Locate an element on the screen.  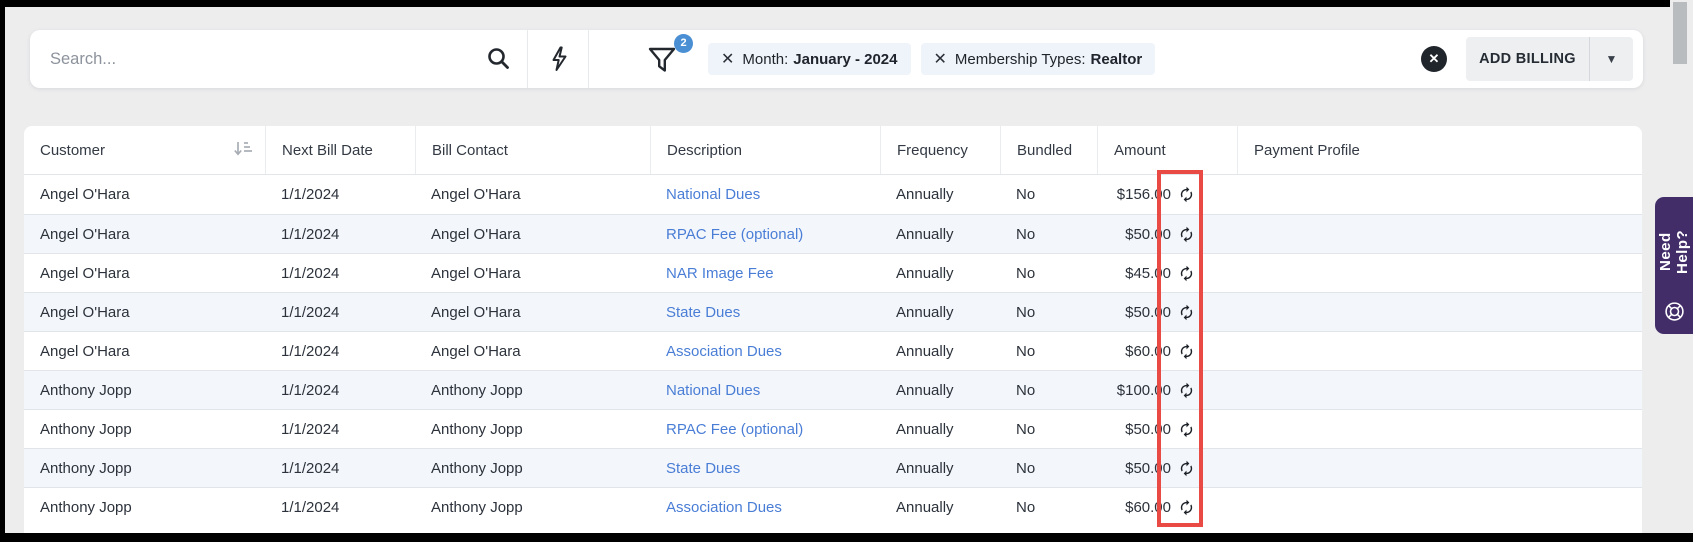
search-input is located at coordinates (265, 59).